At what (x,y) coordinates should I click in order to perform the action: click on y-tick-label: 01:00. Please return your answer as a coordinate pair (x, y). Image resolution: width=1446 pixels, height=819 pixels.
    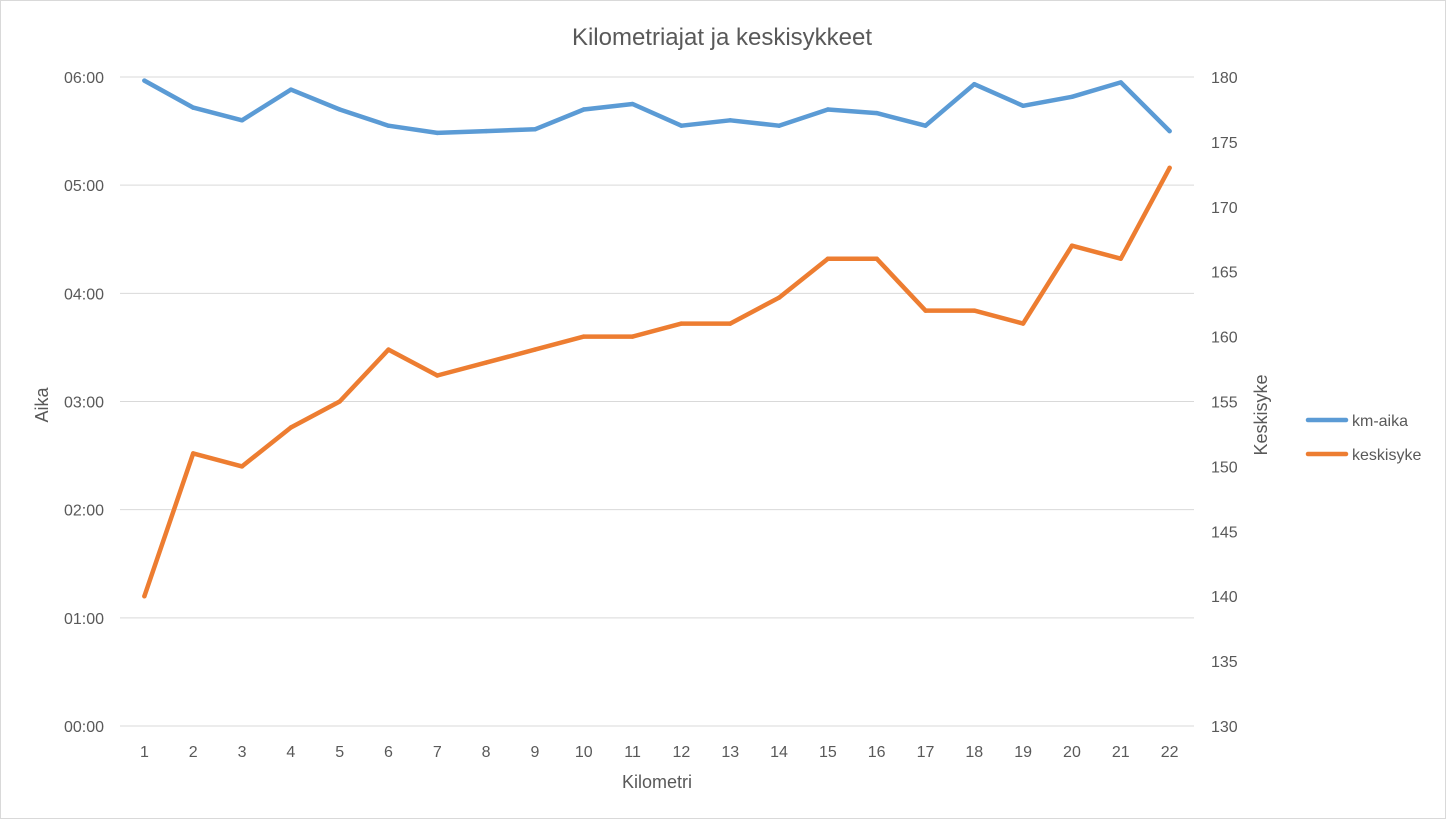
    Looking at the image, I should click on (84, 619).